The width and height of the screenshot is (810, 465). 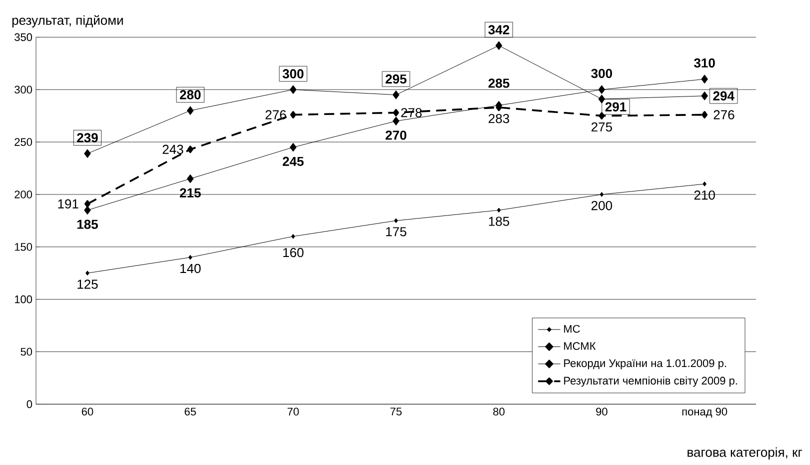 What do you see at coordinates (499, 412) in the screenshot?
I see `x-tick-label: 80` at bounding box center [499, 412].